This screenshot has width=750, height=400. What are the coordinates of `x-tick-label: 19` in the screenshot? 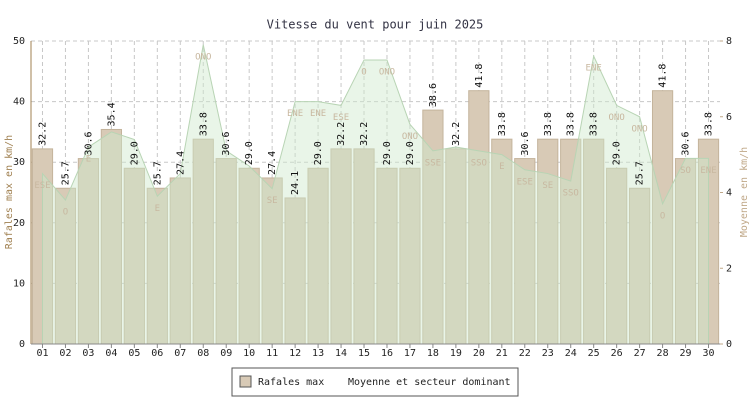 It's located at (456, 353).